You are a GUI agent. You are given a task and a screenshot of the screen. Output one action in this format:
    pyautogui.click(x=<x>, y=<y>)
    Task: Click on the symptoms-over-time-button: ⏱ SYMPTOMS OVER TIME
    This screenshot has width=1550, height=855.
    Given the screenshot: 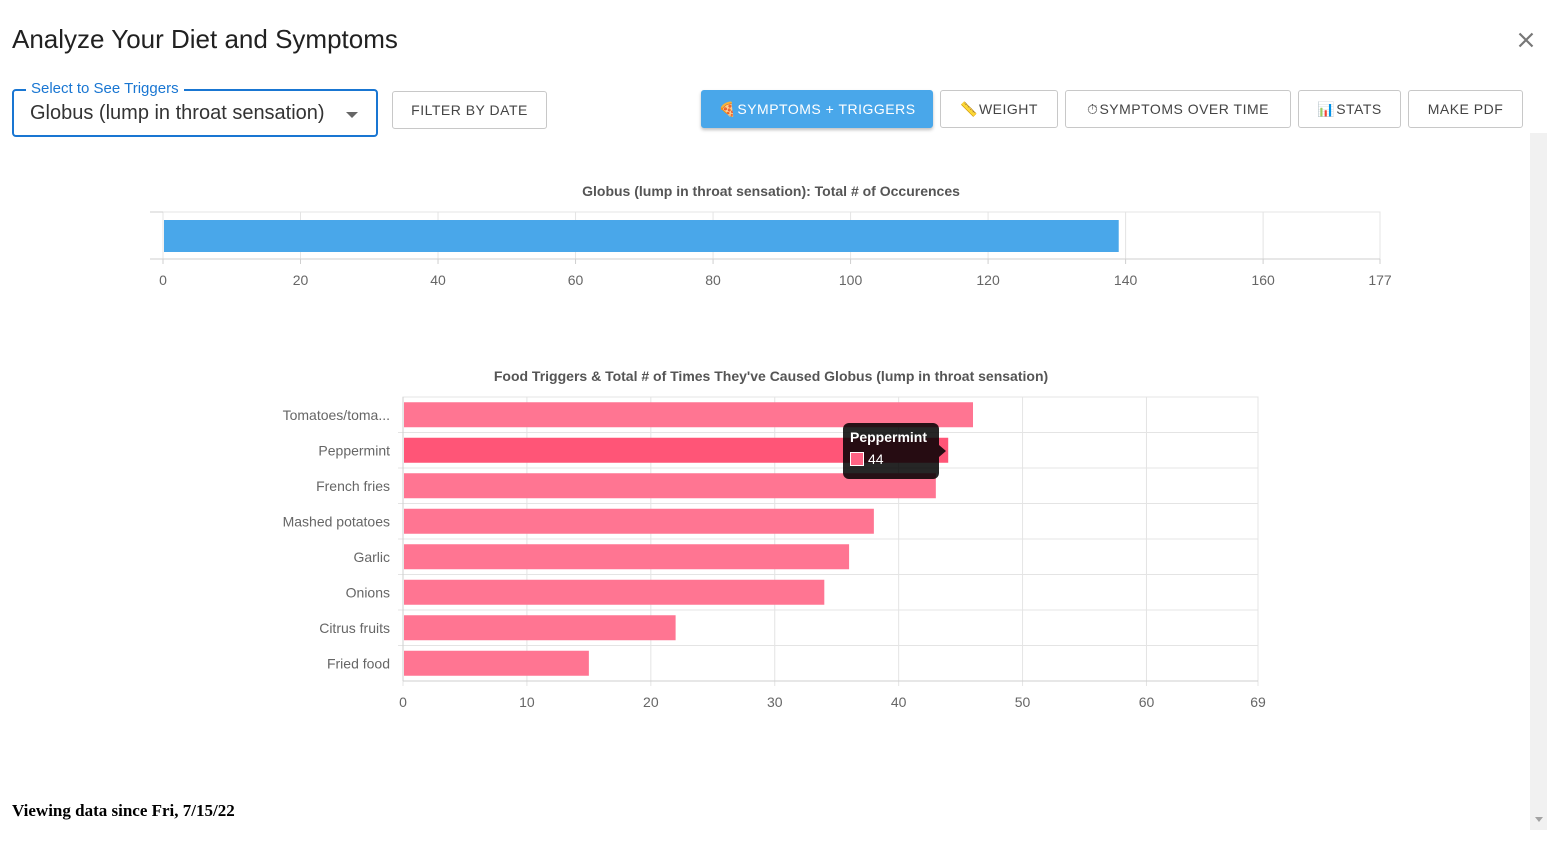 What is the action you would take?
    pyautogui.click(x=1178, y=109)
    